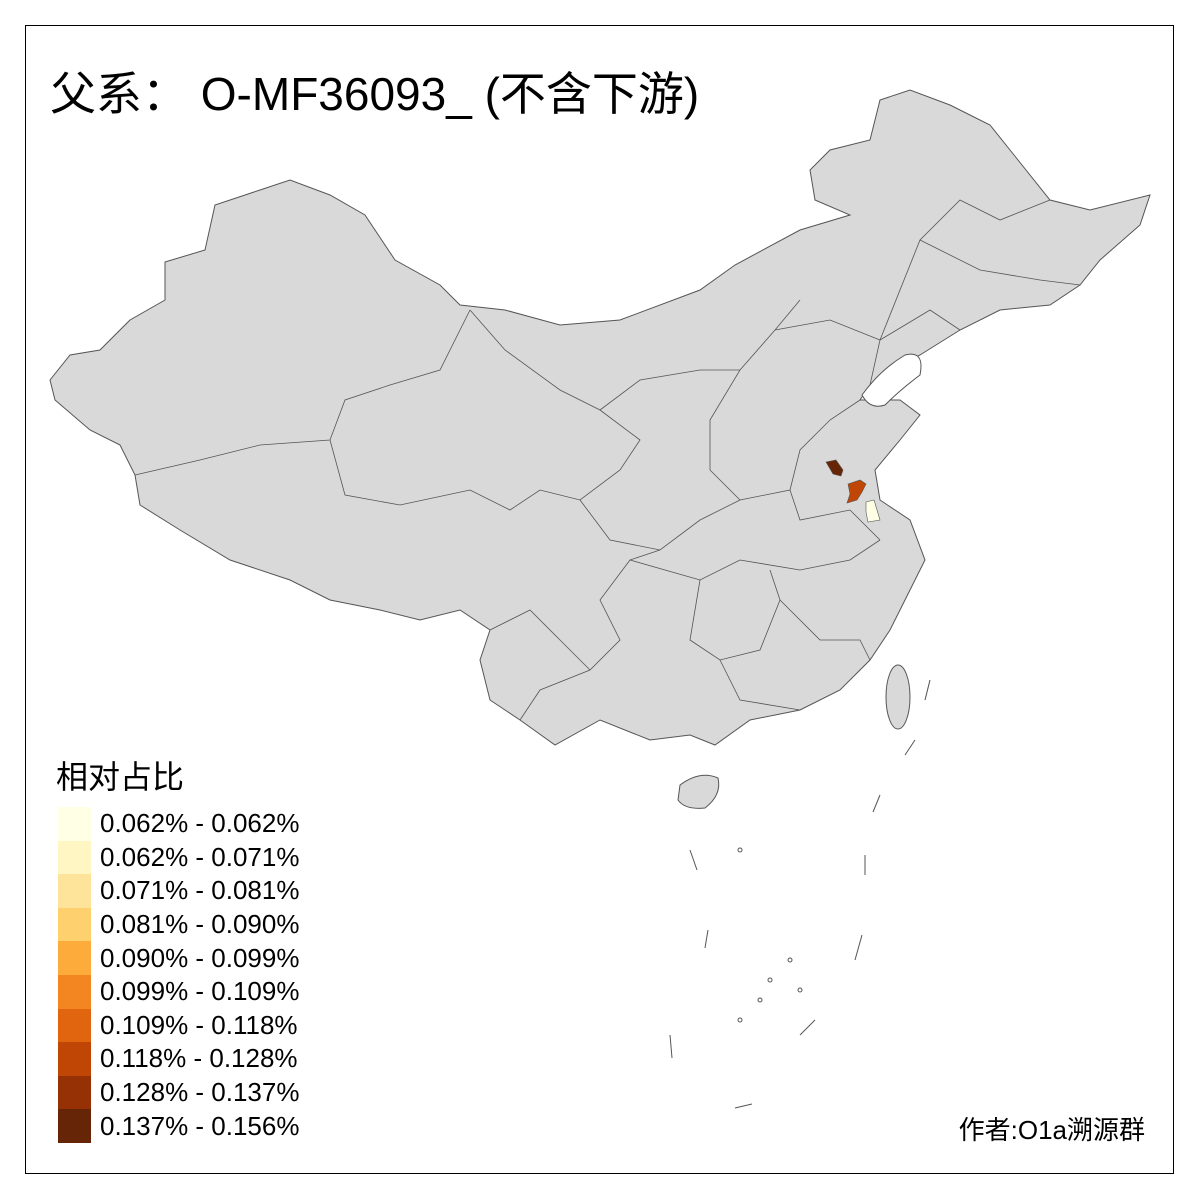 This screenshot has width=1200, height=1200. What do you see at coordinates (200, 1125) in the screenshot?
I see `legend-label: 0.137% - 0.156%` at bounding box center [200, 1125].